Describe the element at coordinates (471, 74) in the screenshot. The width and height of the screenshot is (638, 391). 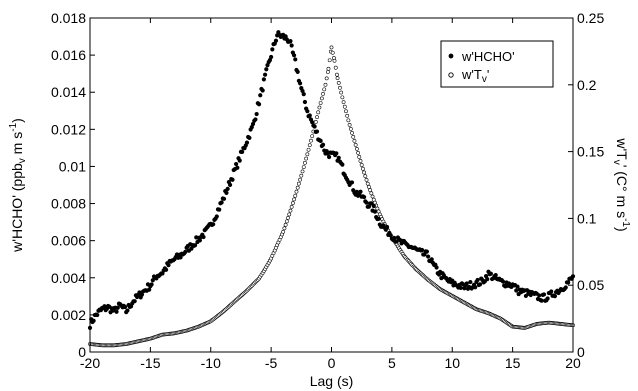
I see `legend-label-tv-main: w'T` at that location.